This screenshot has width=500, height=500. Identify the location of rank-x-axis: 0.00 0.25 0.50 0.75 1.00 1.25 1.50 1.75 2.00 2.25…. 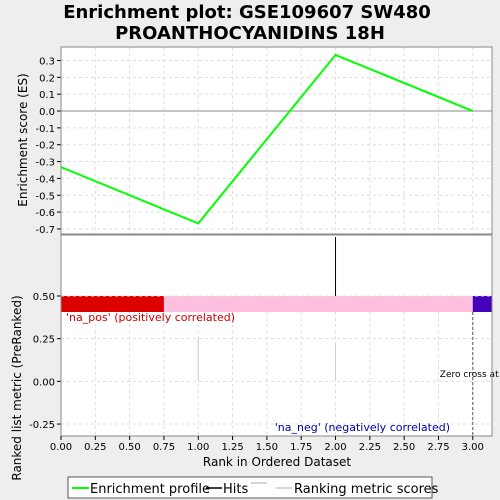
(267, 444).